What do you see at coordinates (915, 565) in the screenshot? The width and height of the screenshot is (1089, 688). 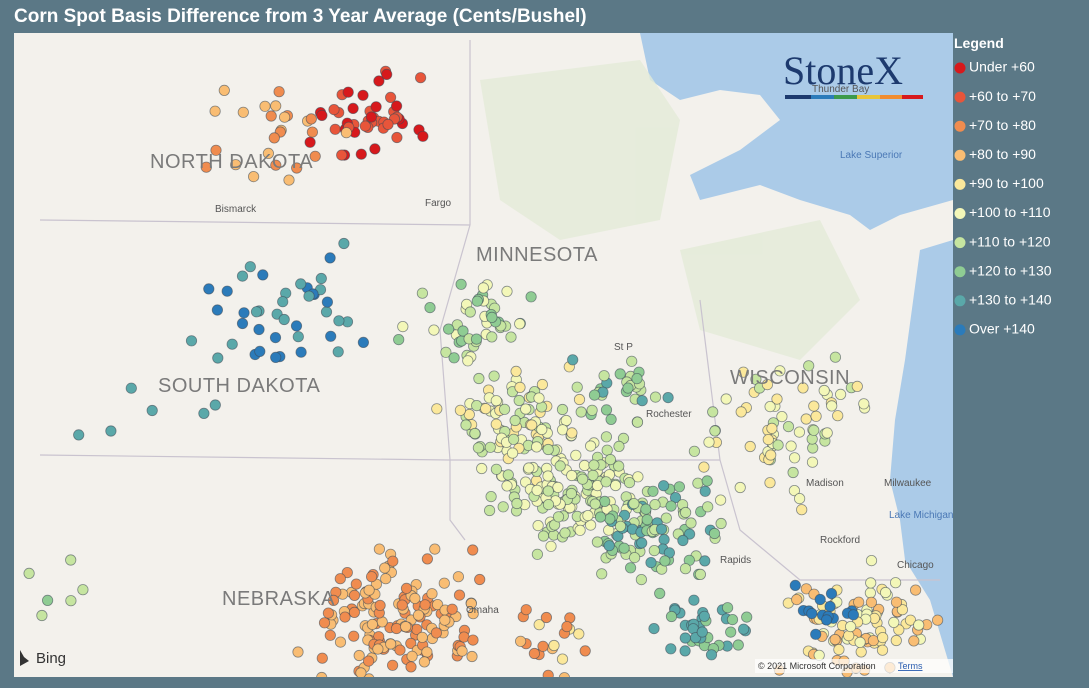 I see `place-label: Chicago` at bounding box center [915, 565].